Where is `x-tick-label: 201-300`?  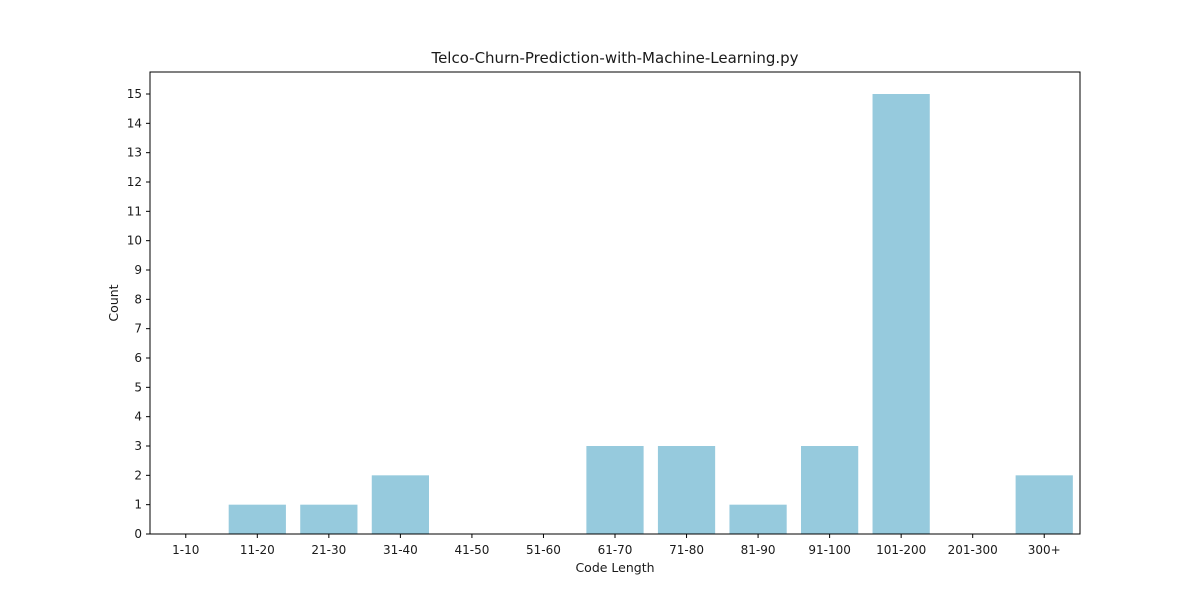 x-tick-label: 201-300 is located at coordinates (973, 550).